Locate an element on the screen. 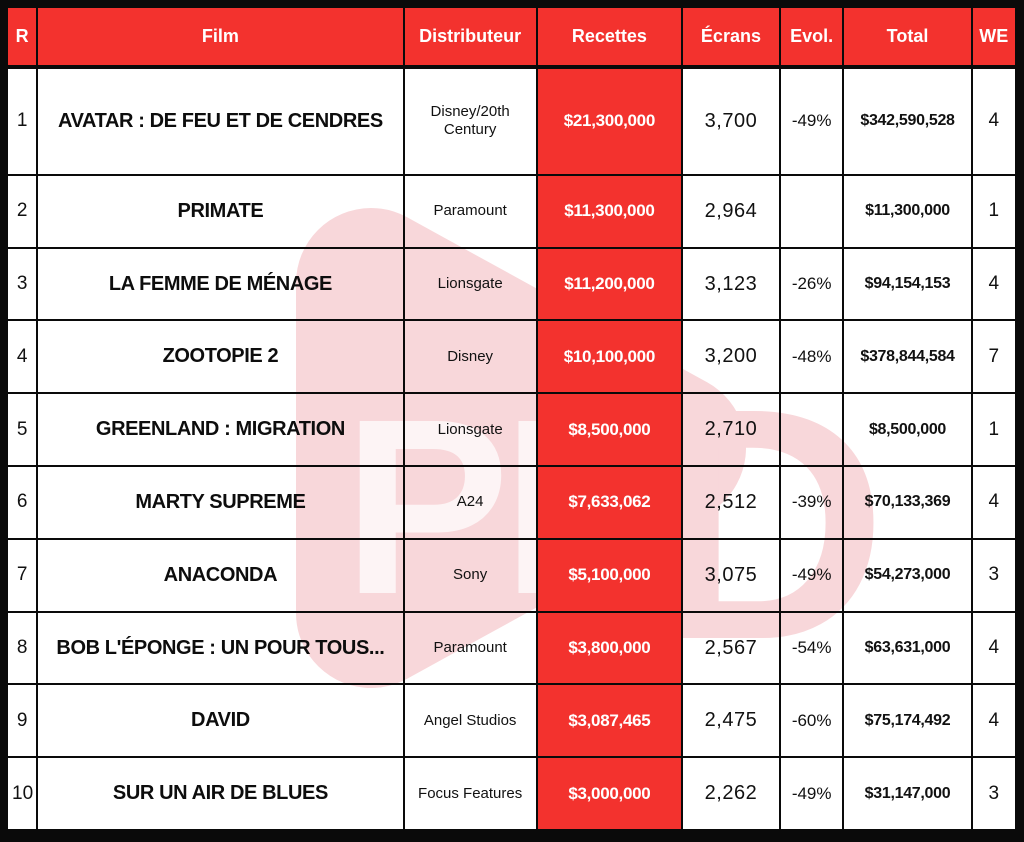 The image size is (1024, 842). evolution-cell: -60% is located at coordinates (811, 721).